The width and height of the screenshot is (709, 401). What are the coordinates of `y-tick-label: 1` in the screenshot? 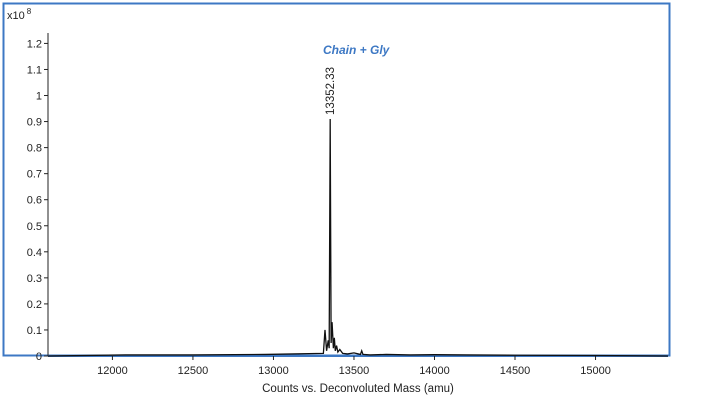 It's located at (39, 97).